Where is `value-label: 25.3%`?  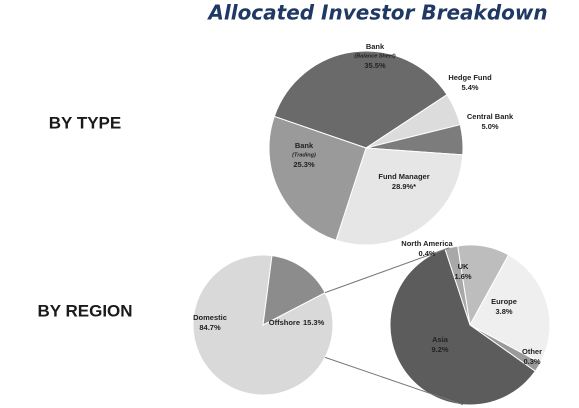
value-label: 25.3% is located at coordinates (304, 164).